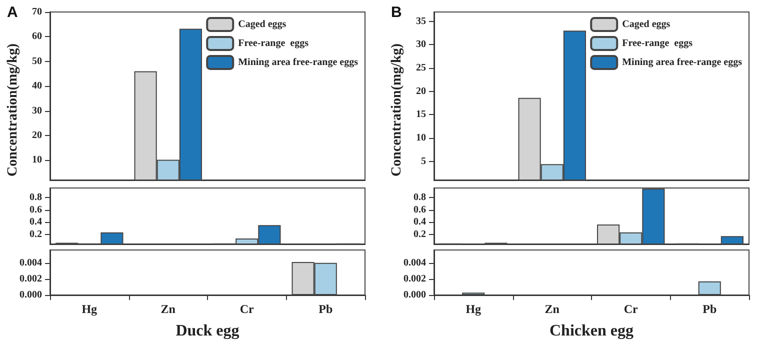 The width and height of the screenshot is (767, 341). What do you see at coordinates (37, 12) in the screenshot?
I see `y-tick-label: 70` at bounding box center [37, 12].